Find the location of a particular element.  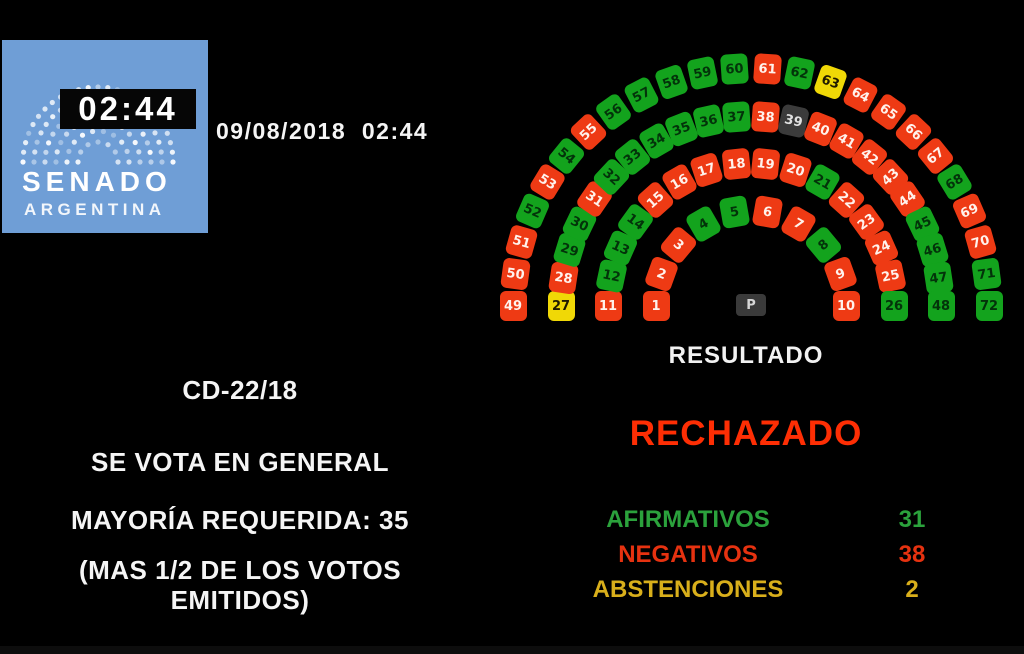

tally-row-afirmativos: AFIRMATIVOS 31 is located at coordinates (755, 523).